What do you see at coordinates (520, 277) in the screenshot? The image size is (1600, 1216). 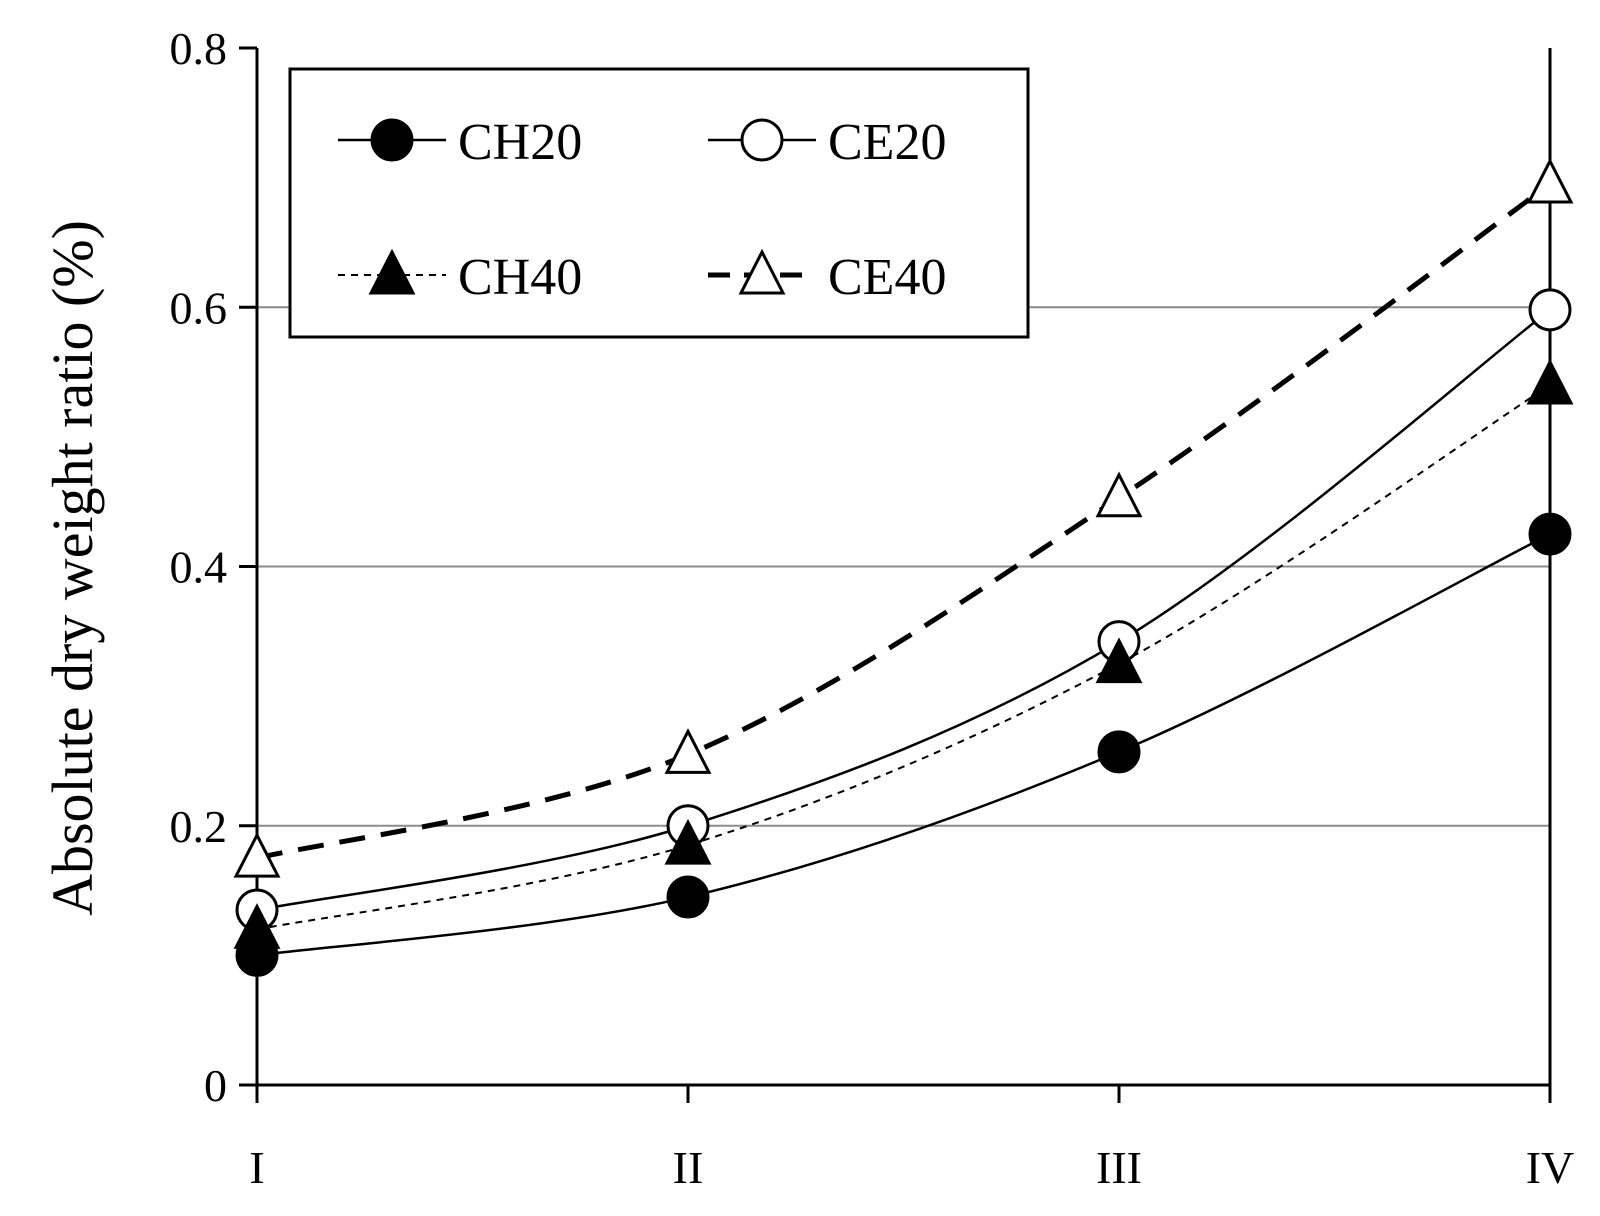 I see `legend-label-ch40: CH40` at bounding box center [520, 277].